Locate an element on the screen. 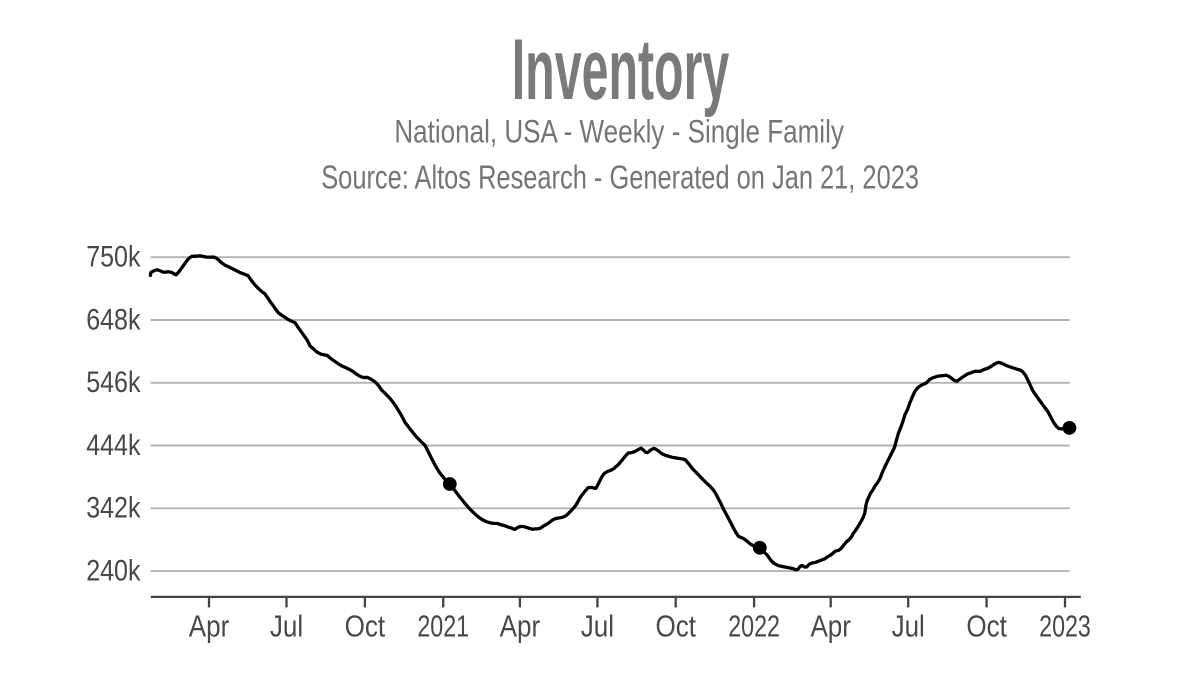 The height and width of the screenshot is (676, 1200). svg-text: 342k is located at coordinates (113, 507).